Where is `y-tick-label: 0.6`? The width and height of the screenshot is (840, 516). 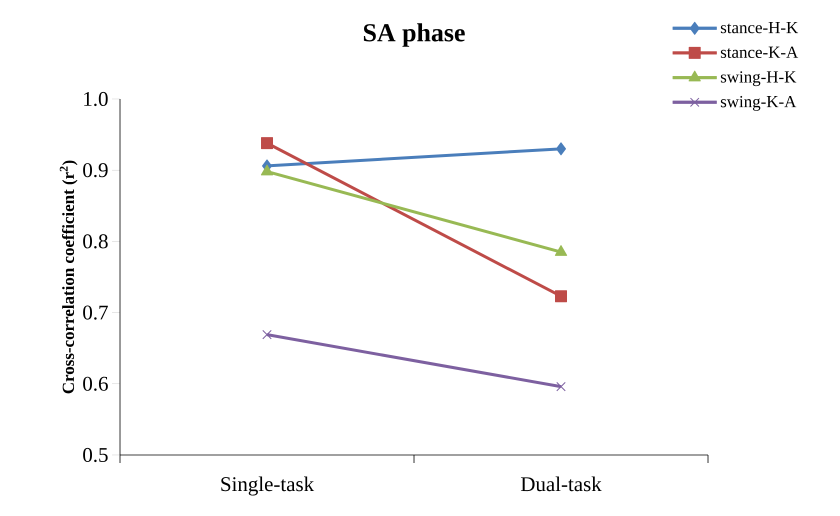 y-tick-label: 0.6 is located at coordinates (95, 383).